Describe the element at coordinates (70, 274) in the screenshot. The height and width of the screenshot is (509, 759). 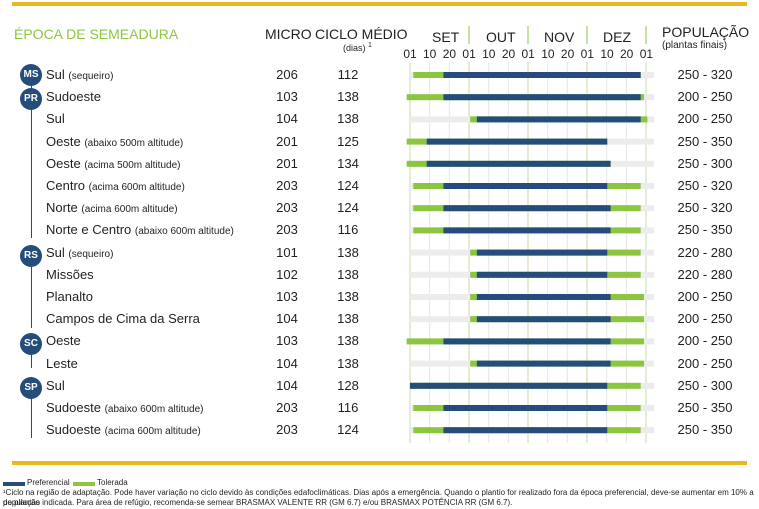
I see `row-name-text: Missões` at that location.